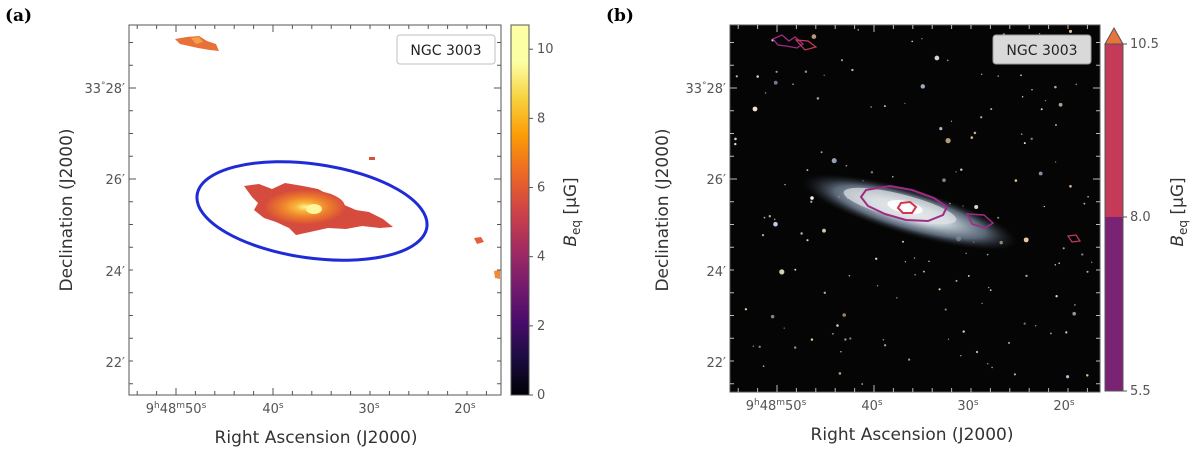  I want to click on panel-b-colorbar-label: Beq [μG], so click(1179, 211).